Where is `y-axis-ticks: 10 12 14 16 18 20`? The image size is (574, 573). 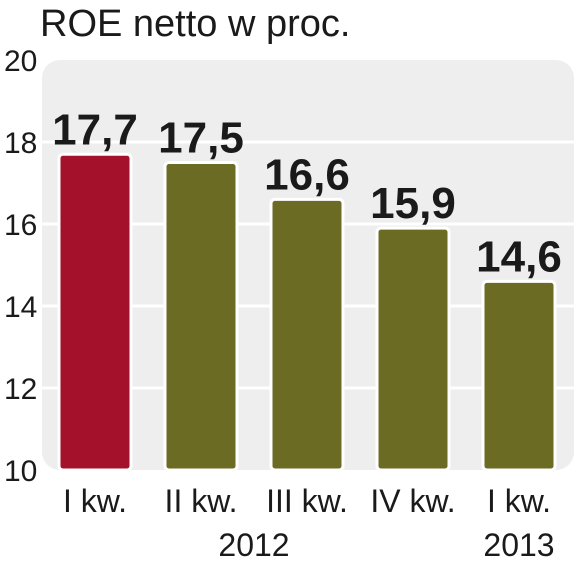
y-axis-ticks: 10 12 14 16 18 20 is located at coordinates (20, 266).